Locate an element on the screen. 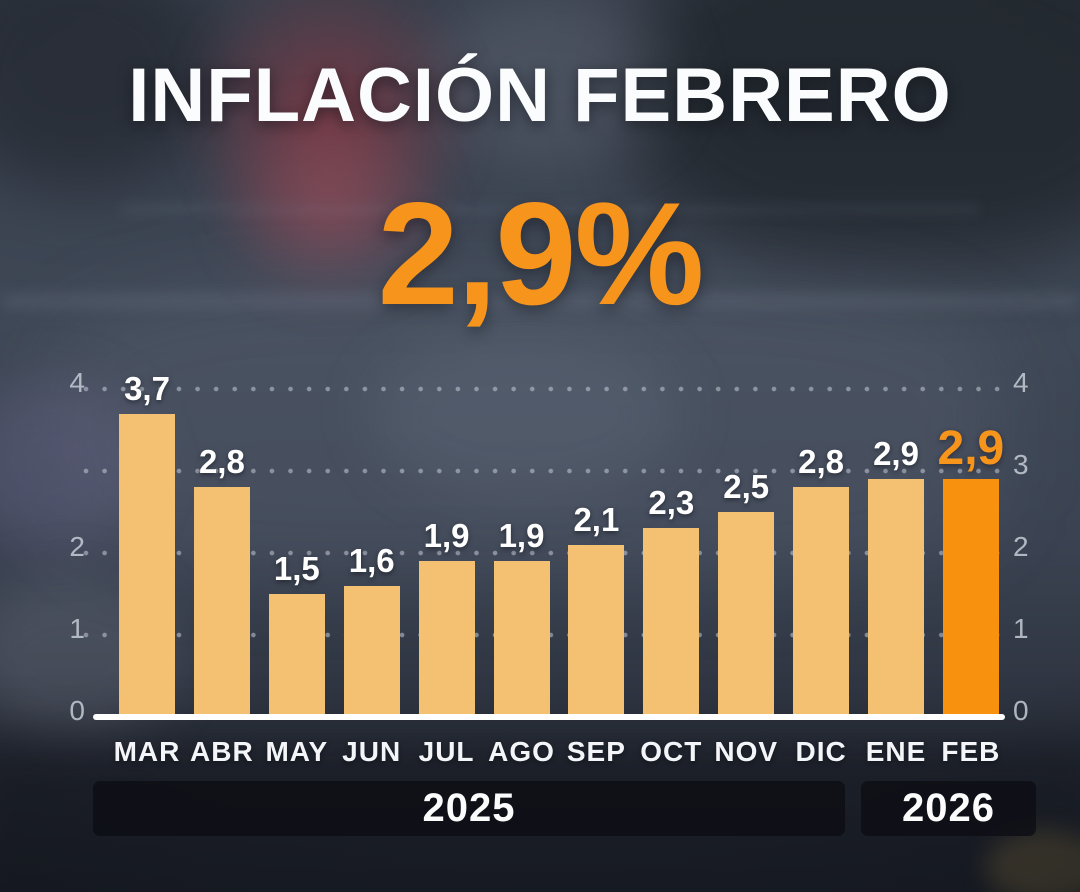  y-tick-right-1: 1 is located at coordinates (1021, 628).